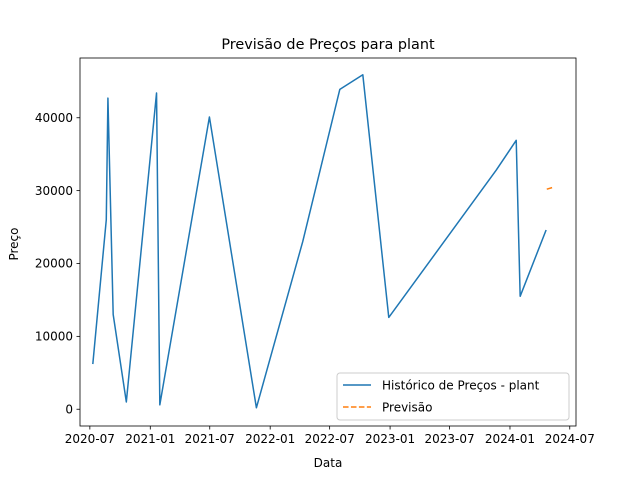 This screenshot has height=480, width=640. I want to click on y-tick-label: 10000, so click(54, 337).